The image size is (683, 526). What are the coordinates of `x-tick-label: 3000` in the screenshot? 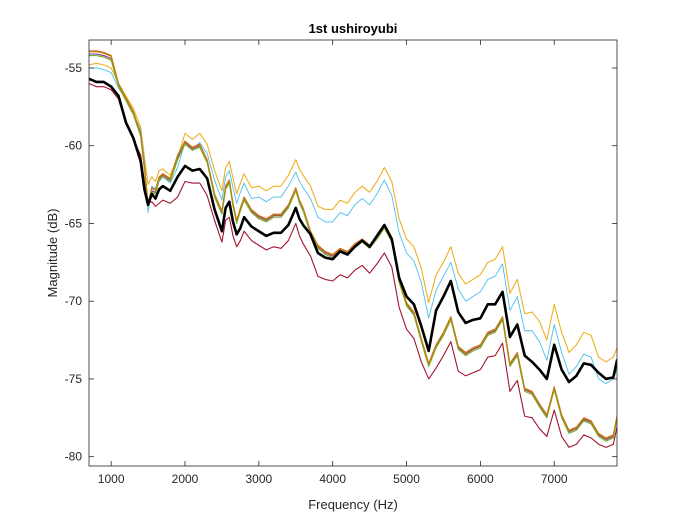 It's located at (258, 479).